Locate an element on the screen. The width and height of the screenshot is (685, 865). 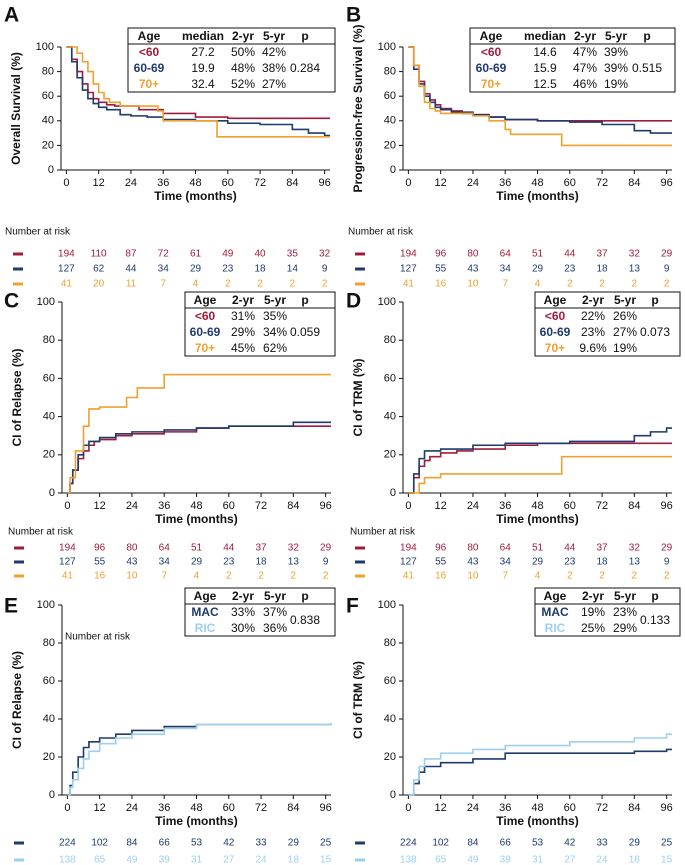
at-risk-count: 31 is located at coordinates (197, 860).